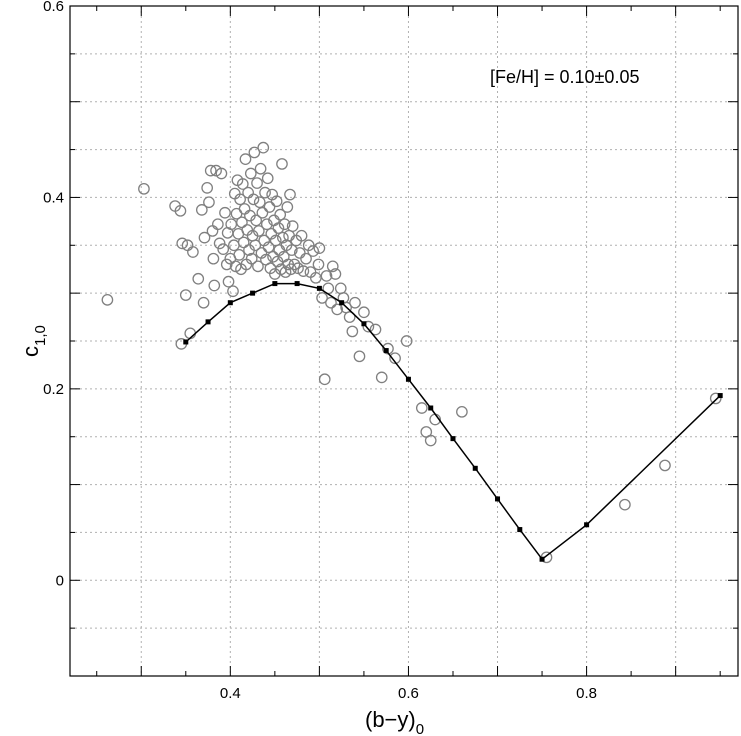  I want to click on x-axis-label-sub: 0, so click(420, 728).